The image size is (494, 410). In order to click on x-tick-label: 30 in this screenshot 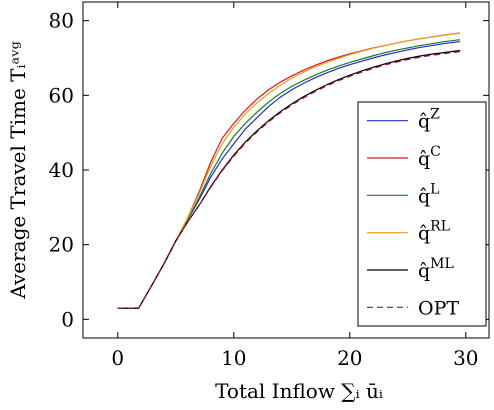, I will do `click(465, 358)`.